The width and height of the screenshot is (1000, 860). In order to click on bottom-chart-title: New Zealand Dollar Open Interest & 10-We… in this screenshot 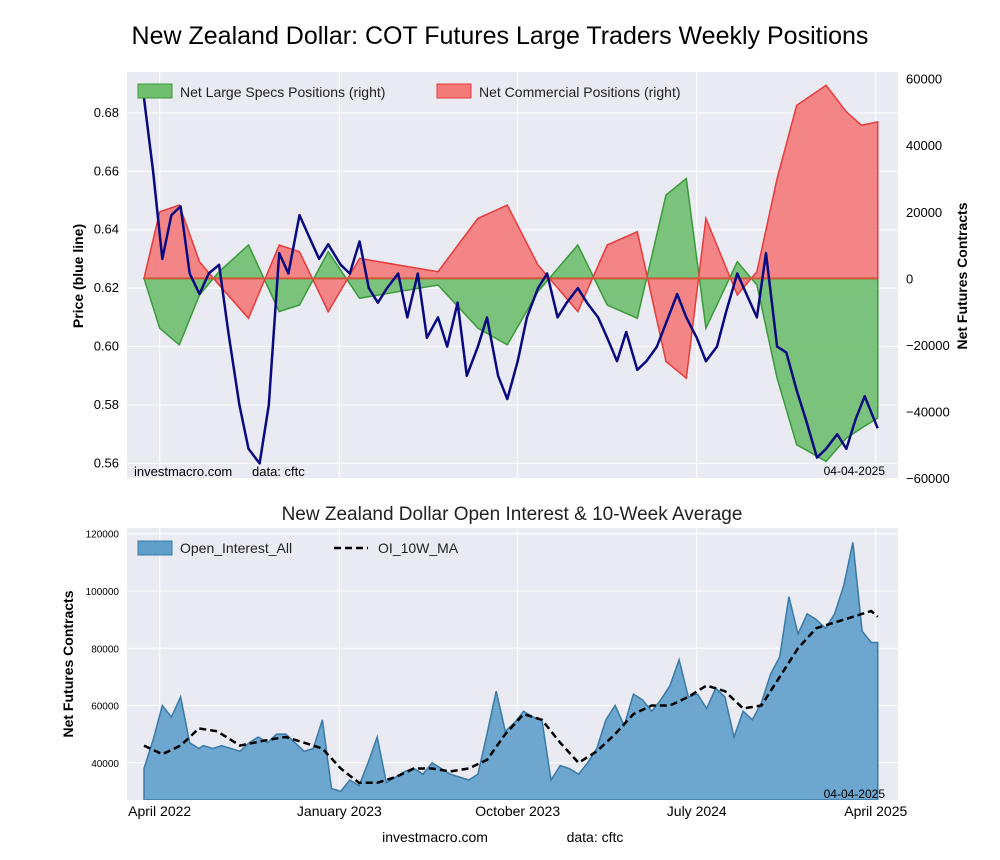, I will do `click(512, 514)`.